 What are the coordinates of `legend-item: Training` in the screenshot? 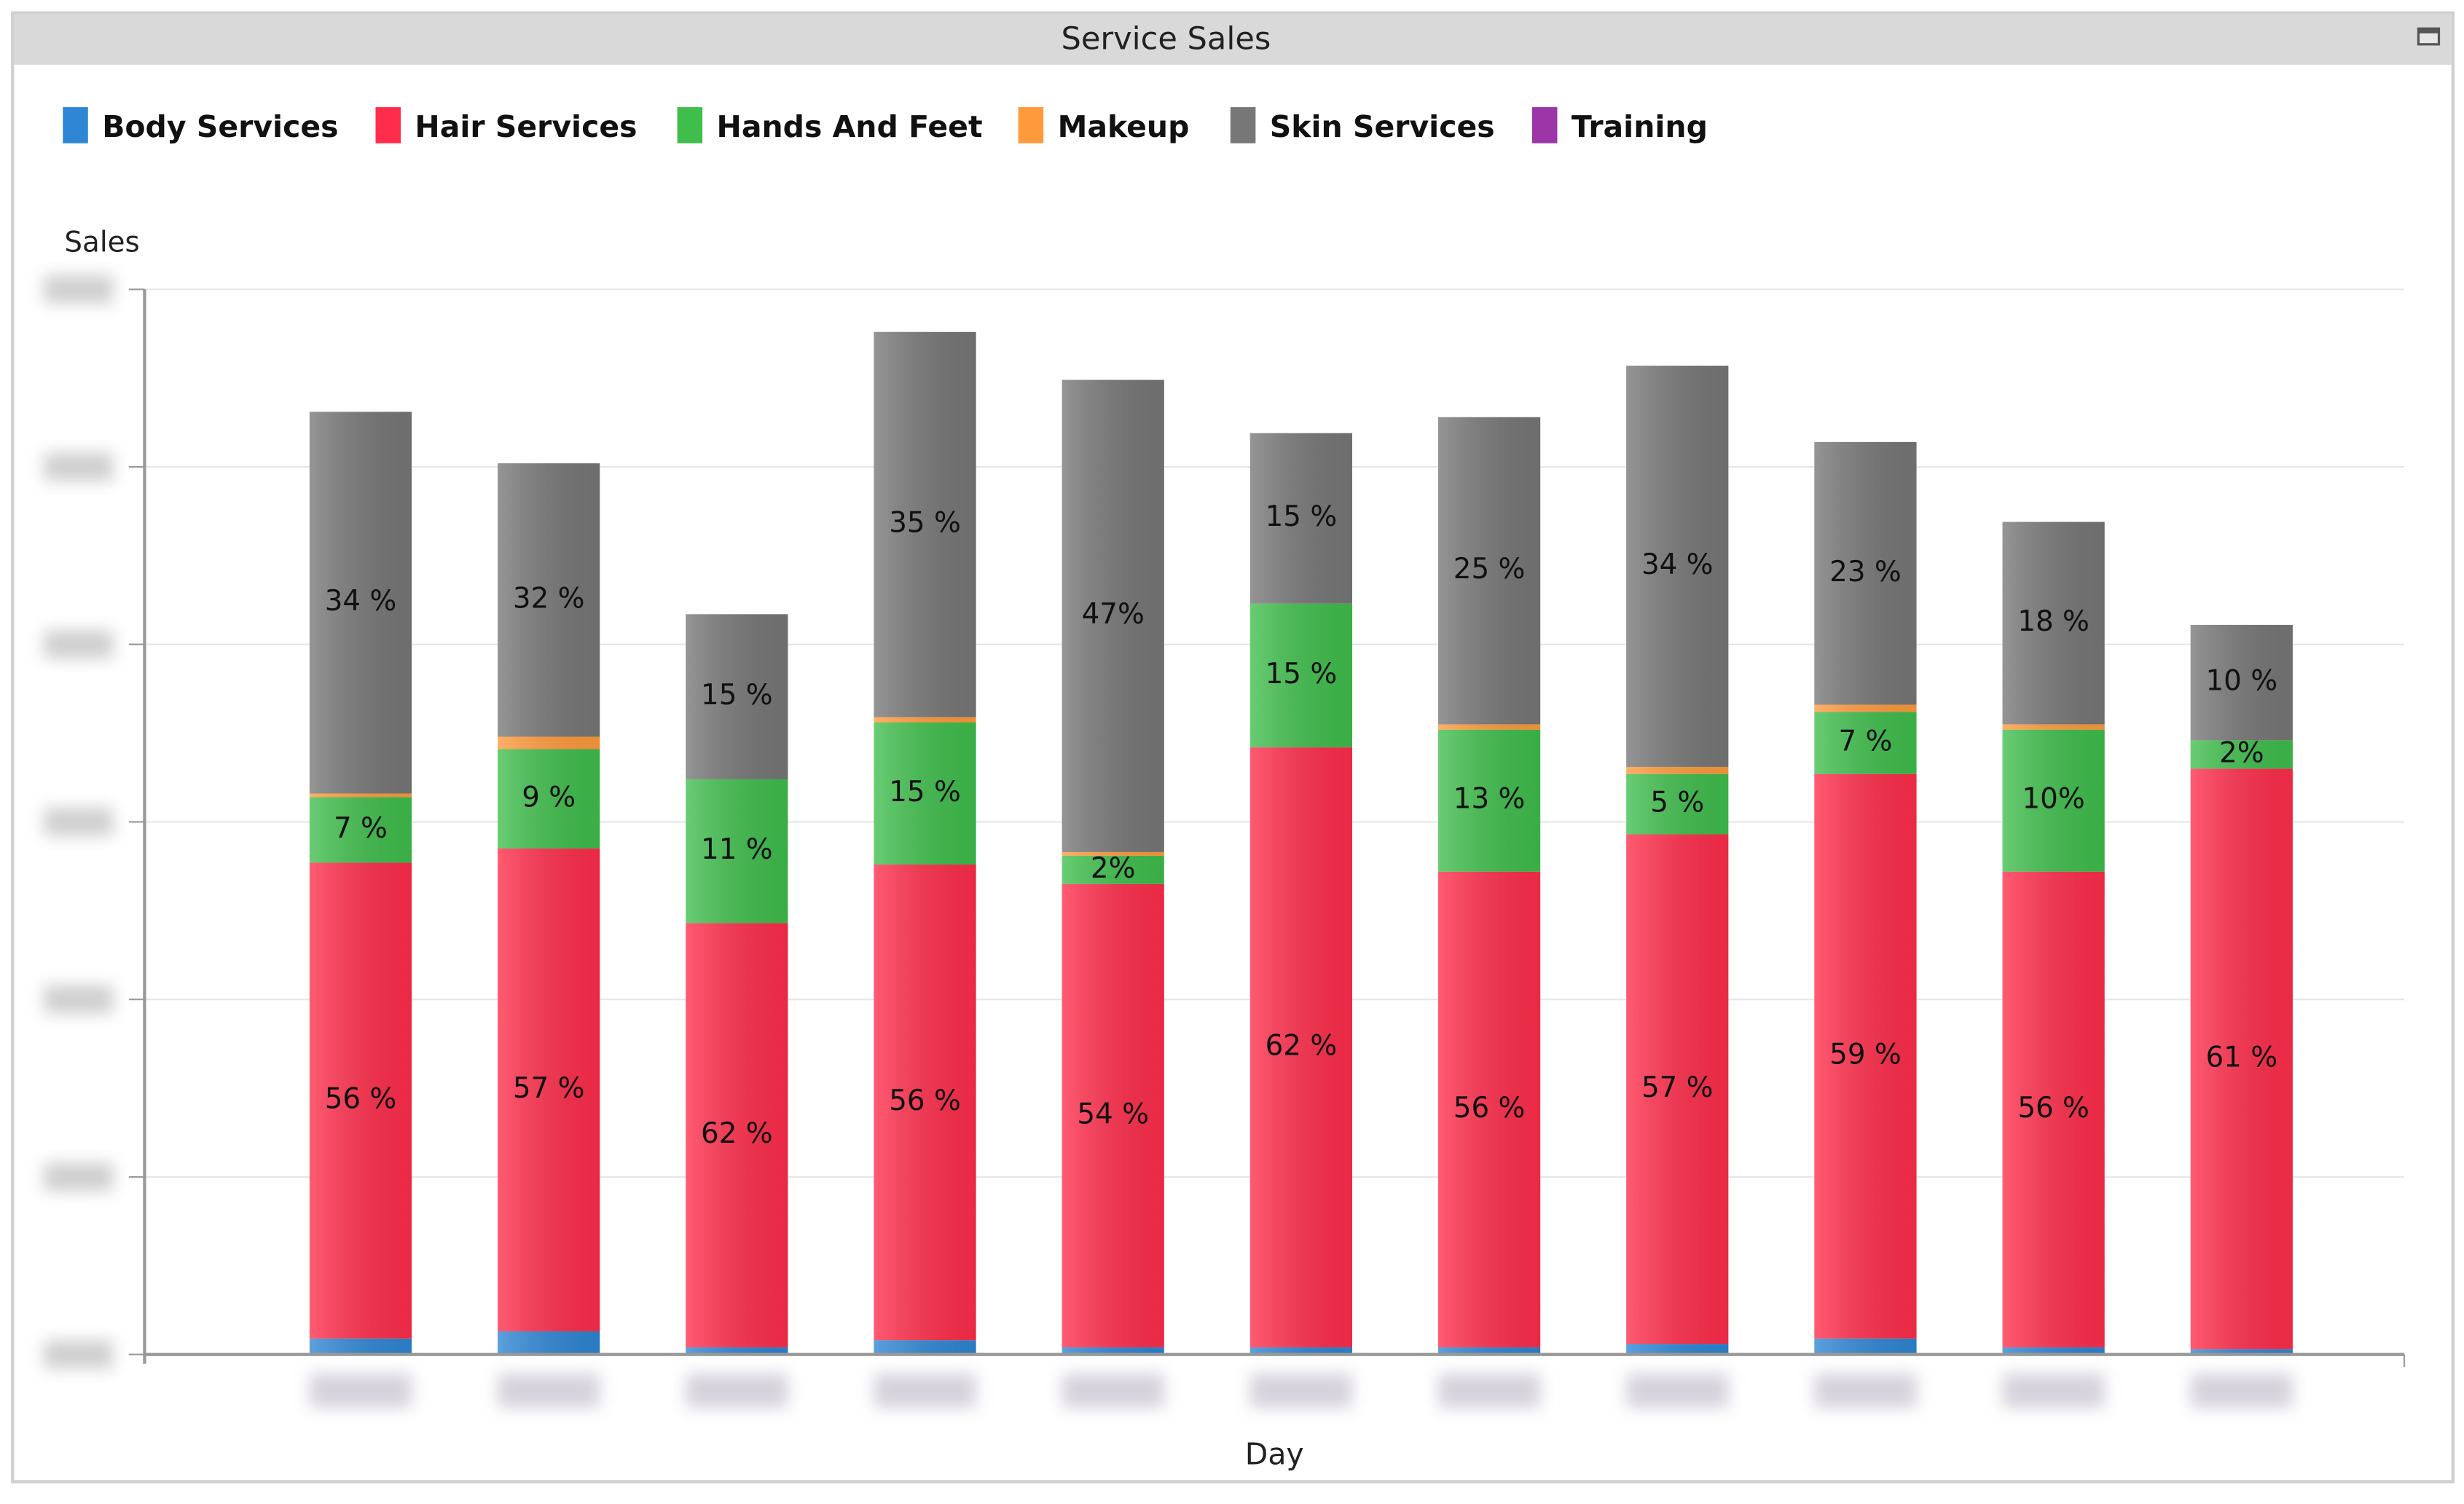 It's located at (1620, 125).